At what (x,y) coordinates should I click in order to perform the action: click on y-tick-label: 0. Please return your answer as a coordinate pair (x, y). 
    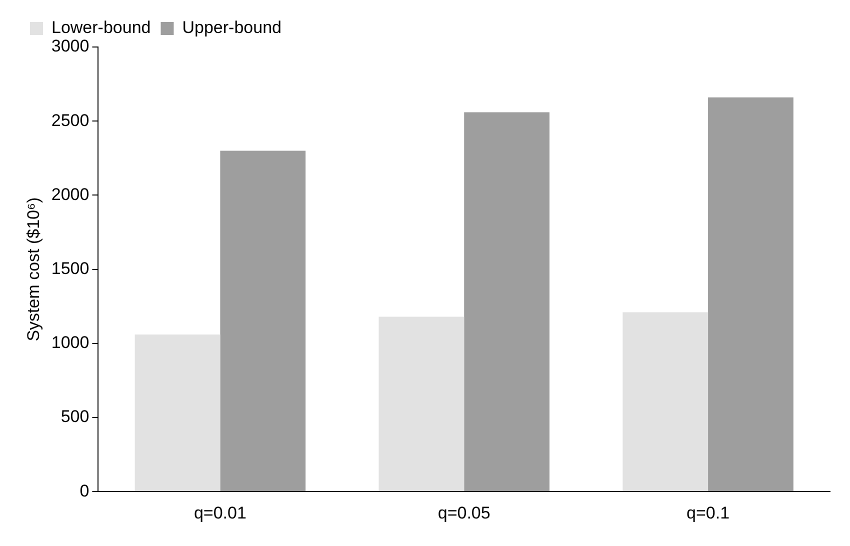
    Looking at the image, I should click on (85, 490).